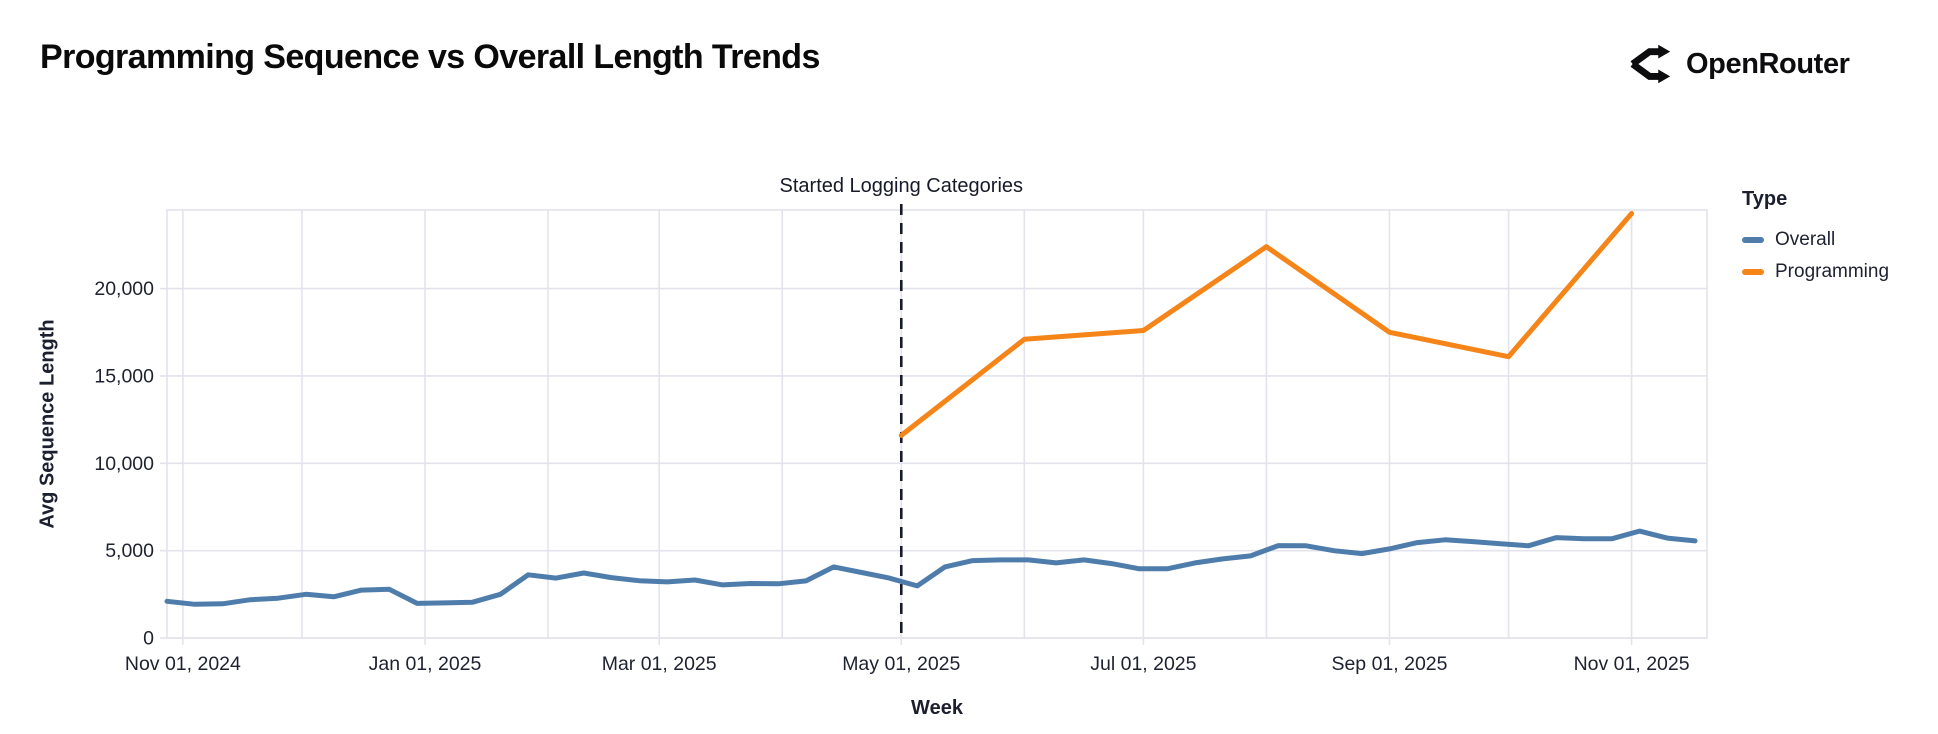 Image resolution: width=1938 pixels, height=734 pixels. I want to click on legend-item-programming: Programming, so click(1815, 272).